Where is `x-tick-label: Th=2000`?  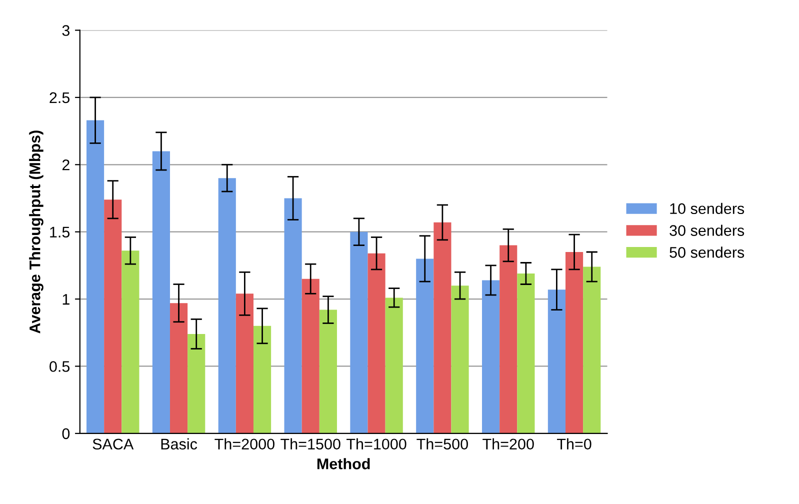
x-tick-label: Th=2000 is located at coordinates (244, 444).